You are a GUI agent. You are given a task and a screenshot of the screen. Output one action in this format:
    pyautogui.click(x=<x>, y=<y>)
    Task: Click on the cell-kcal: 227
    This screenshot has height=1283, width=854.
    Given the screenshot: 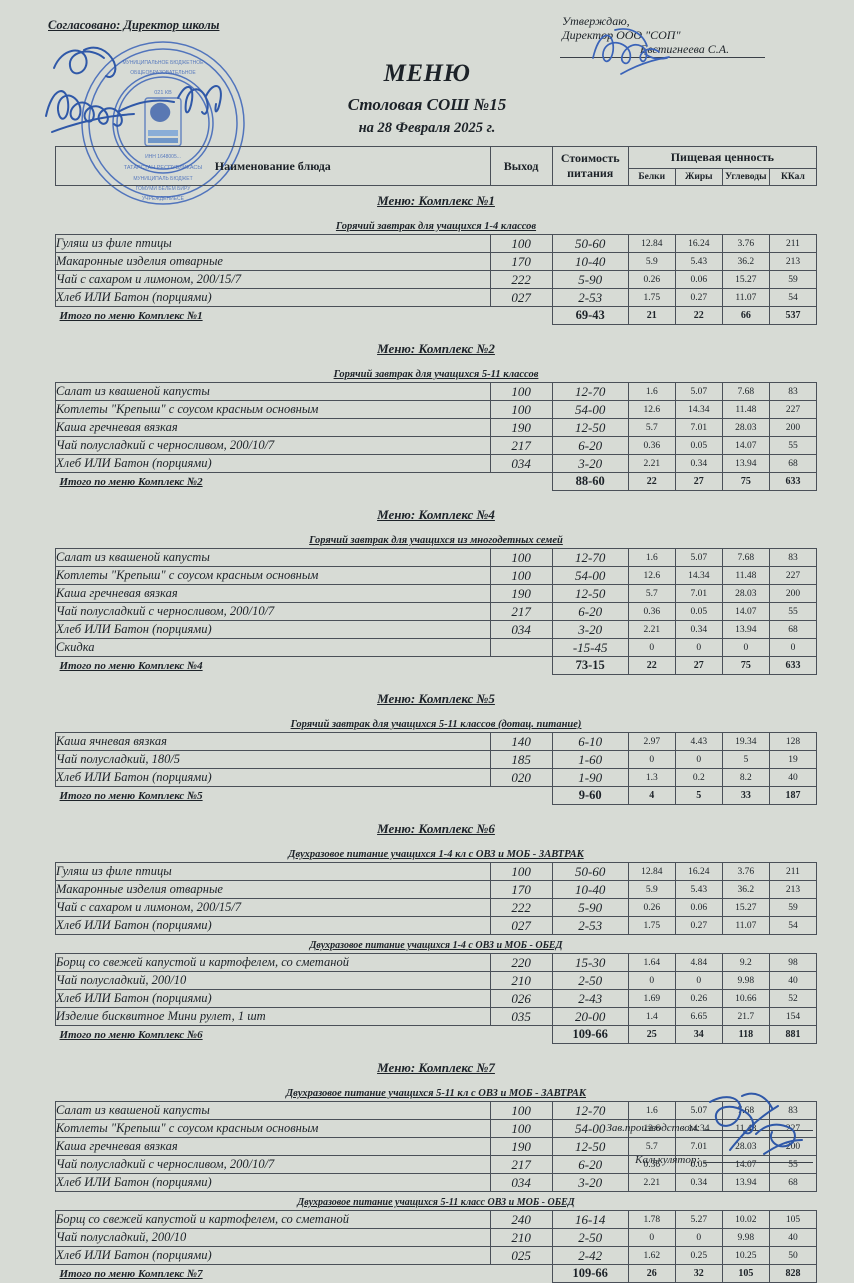 What is the action you would take?
    pyautogui.click(x=793, y=575)
    